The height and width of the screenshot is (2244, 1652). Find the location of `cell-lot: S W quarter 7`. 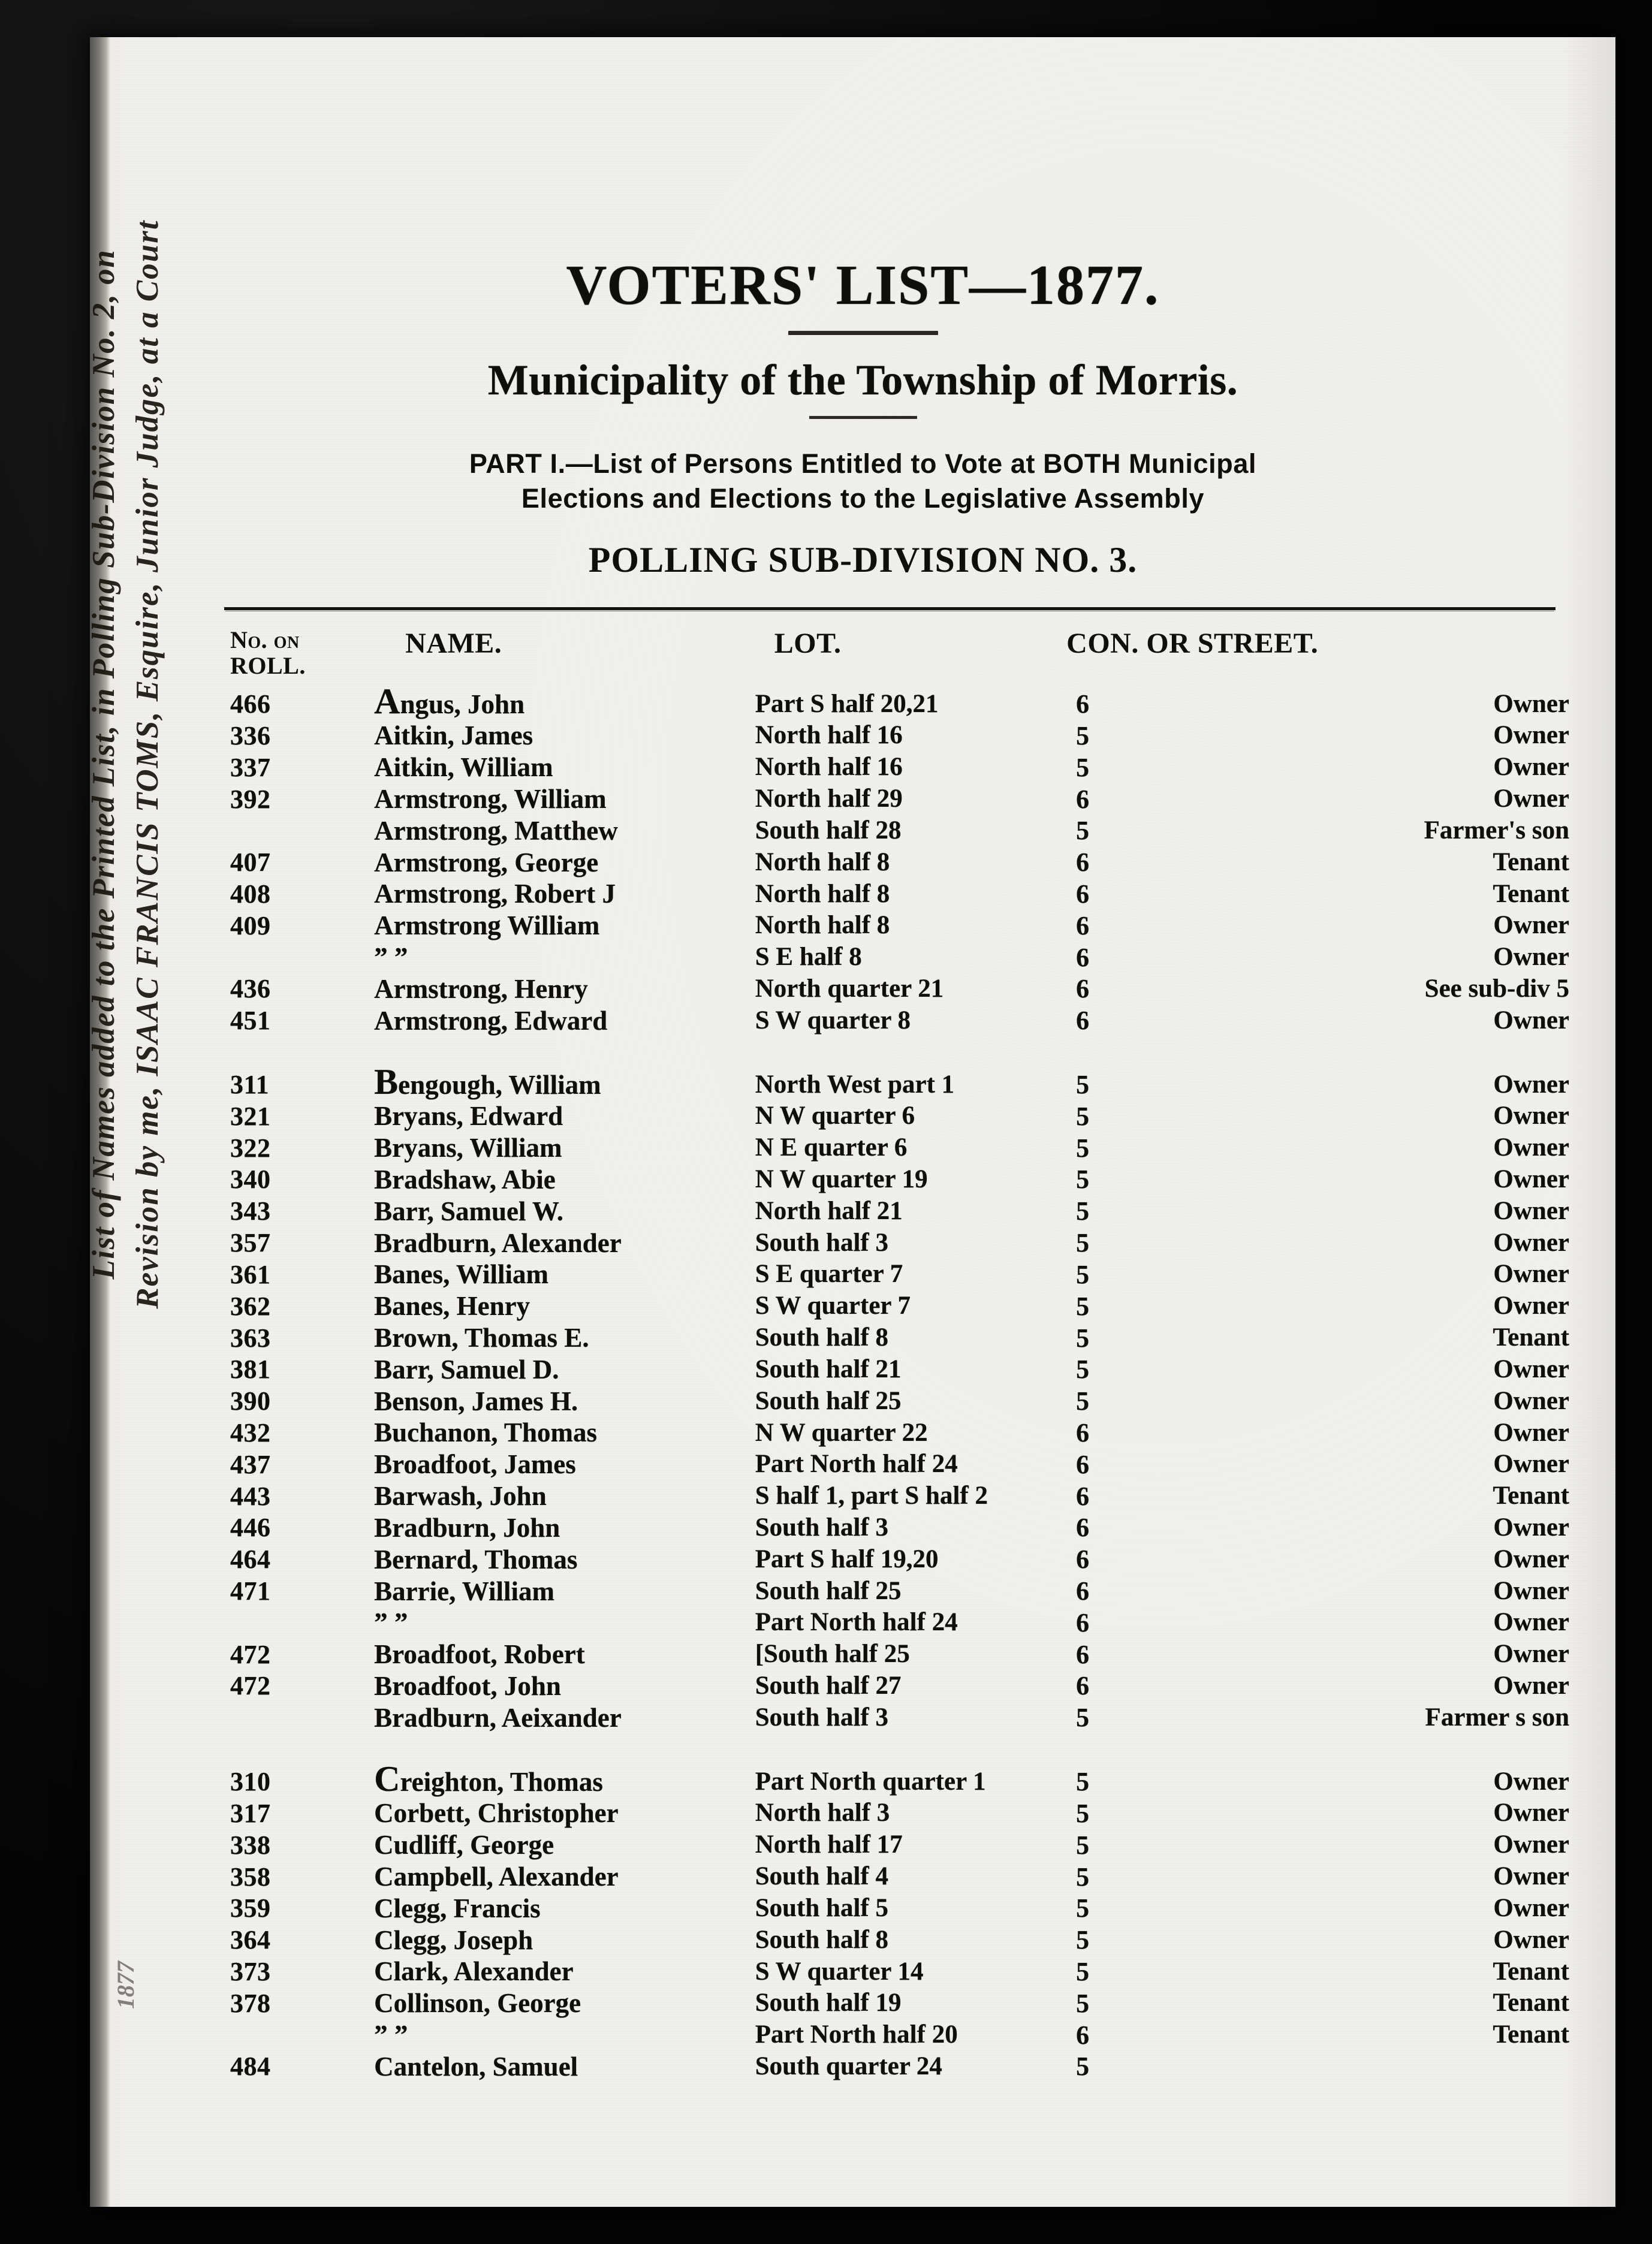

cell-lot: S W quarter 7 is located at coordinates (833, 1306).